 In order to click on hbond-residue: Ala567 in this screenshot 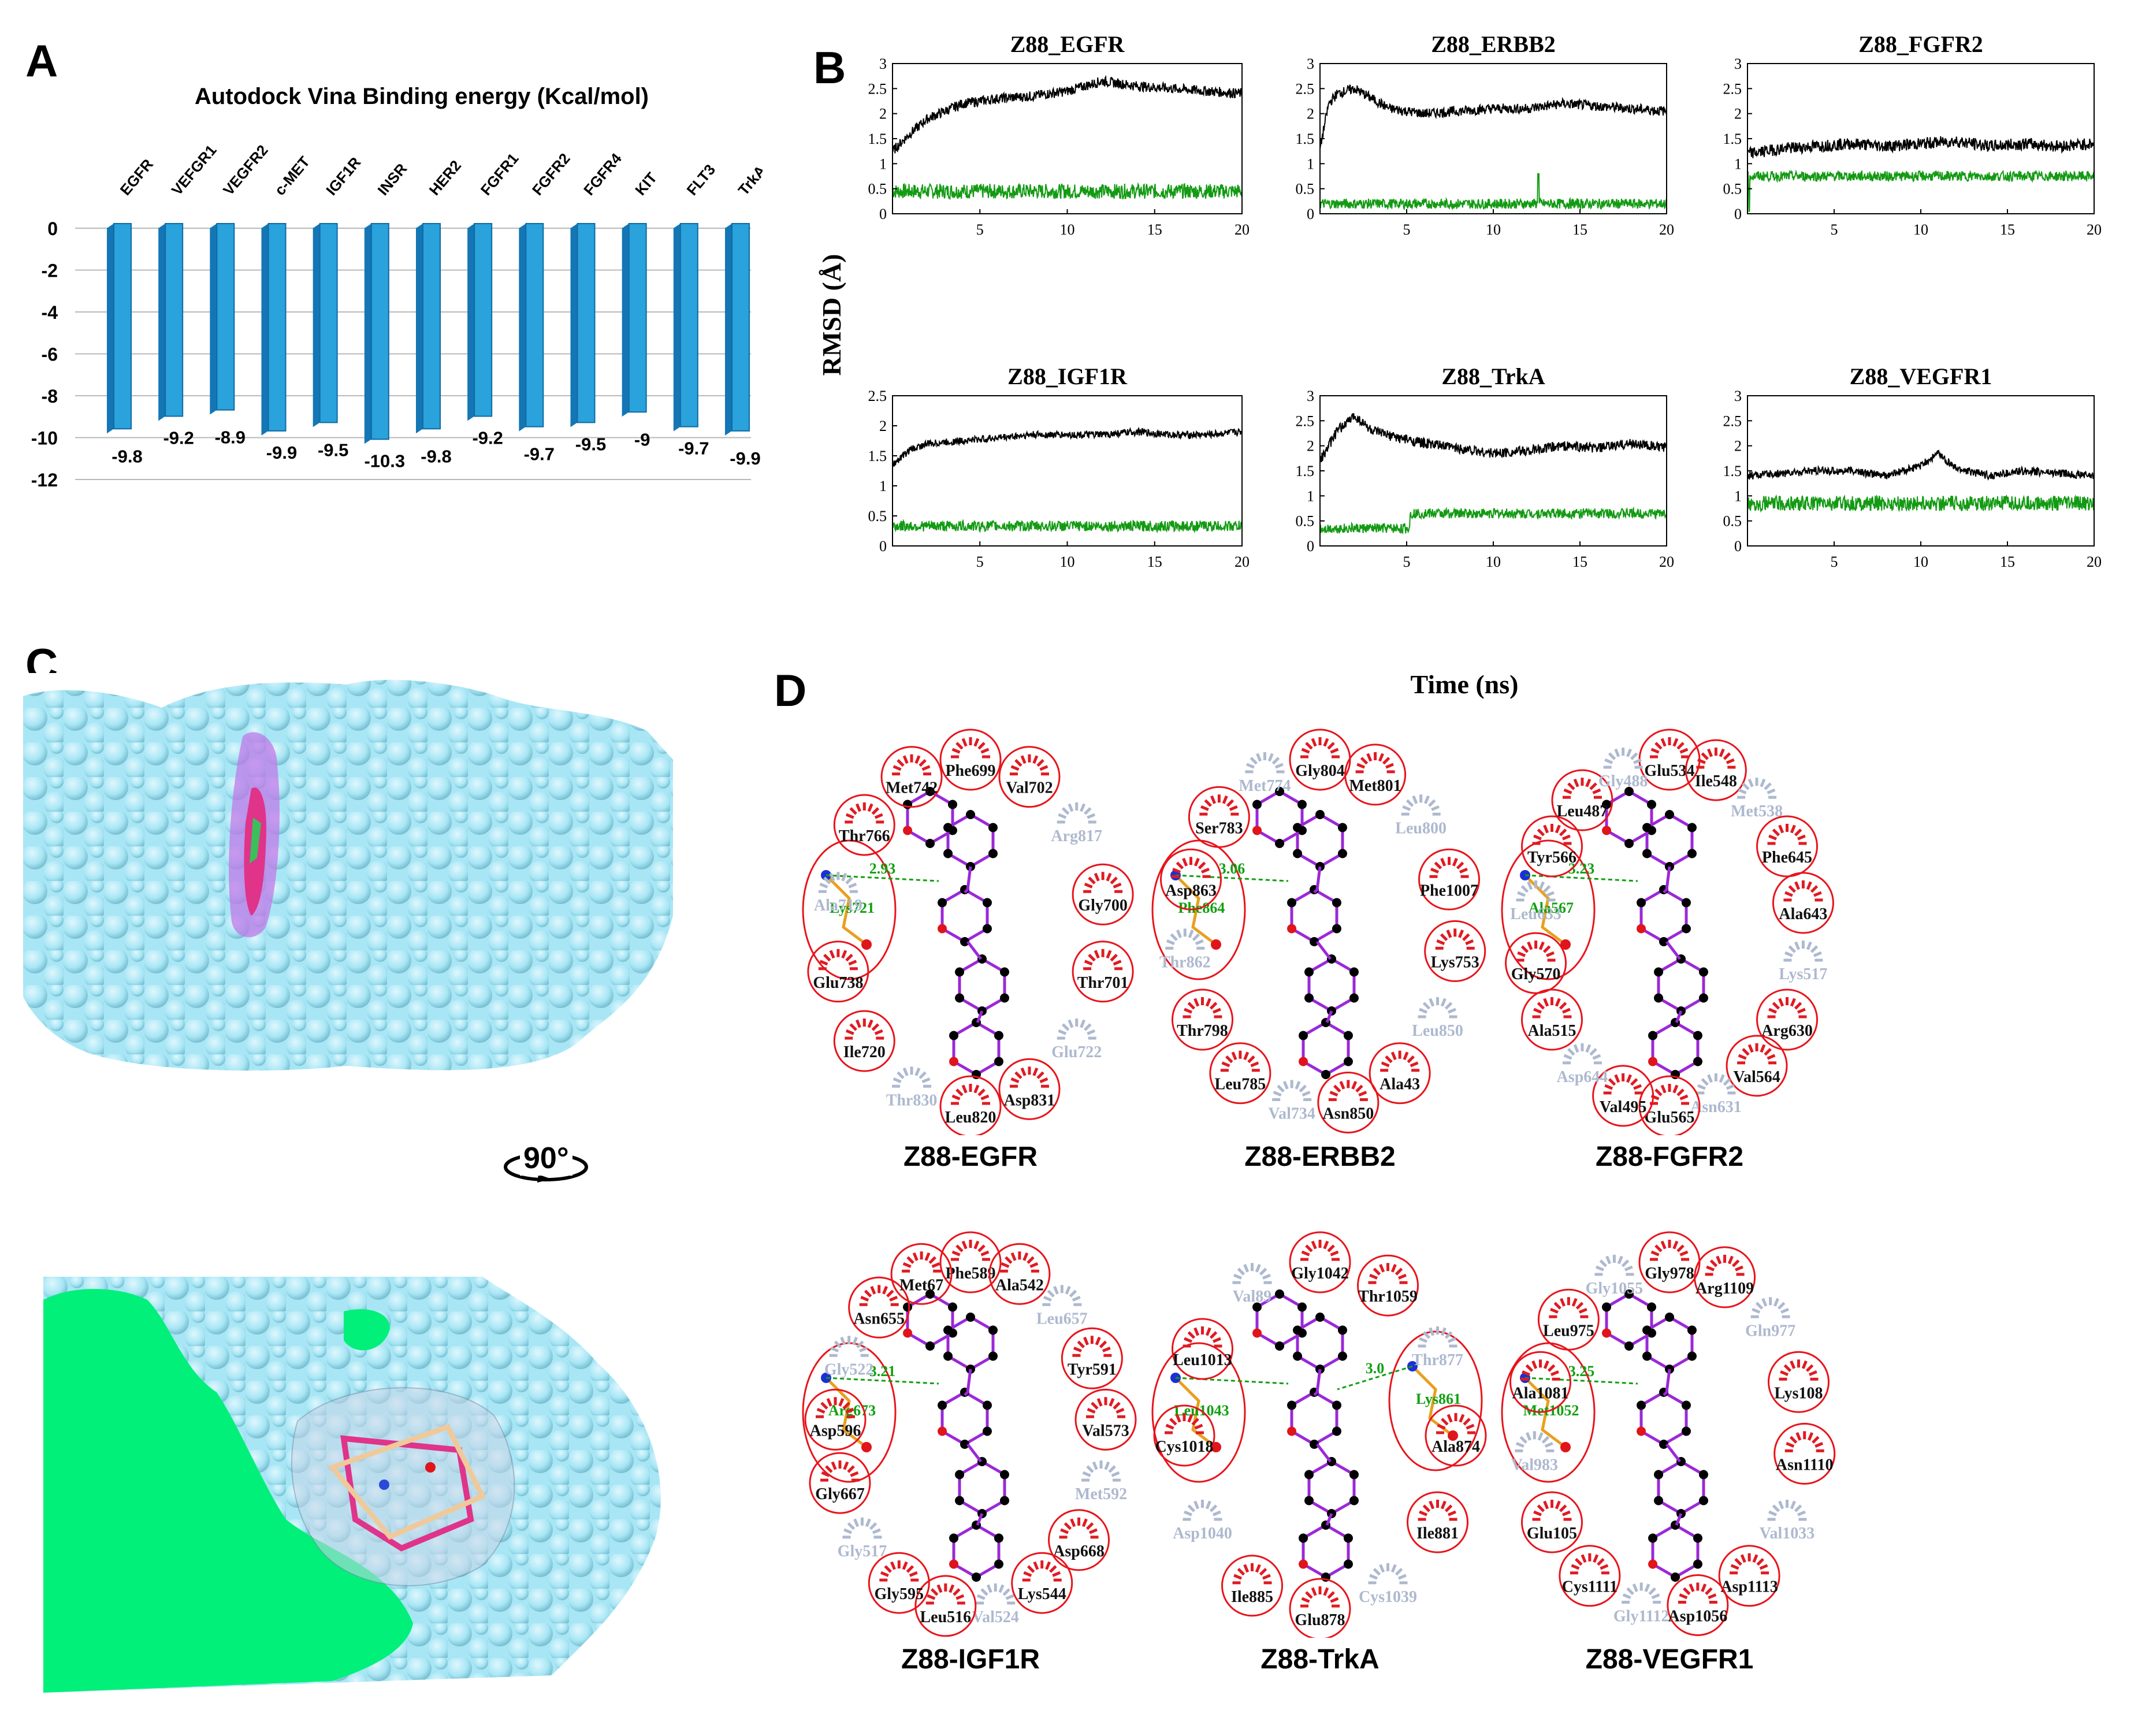, I will do `click(1551, 907)`.